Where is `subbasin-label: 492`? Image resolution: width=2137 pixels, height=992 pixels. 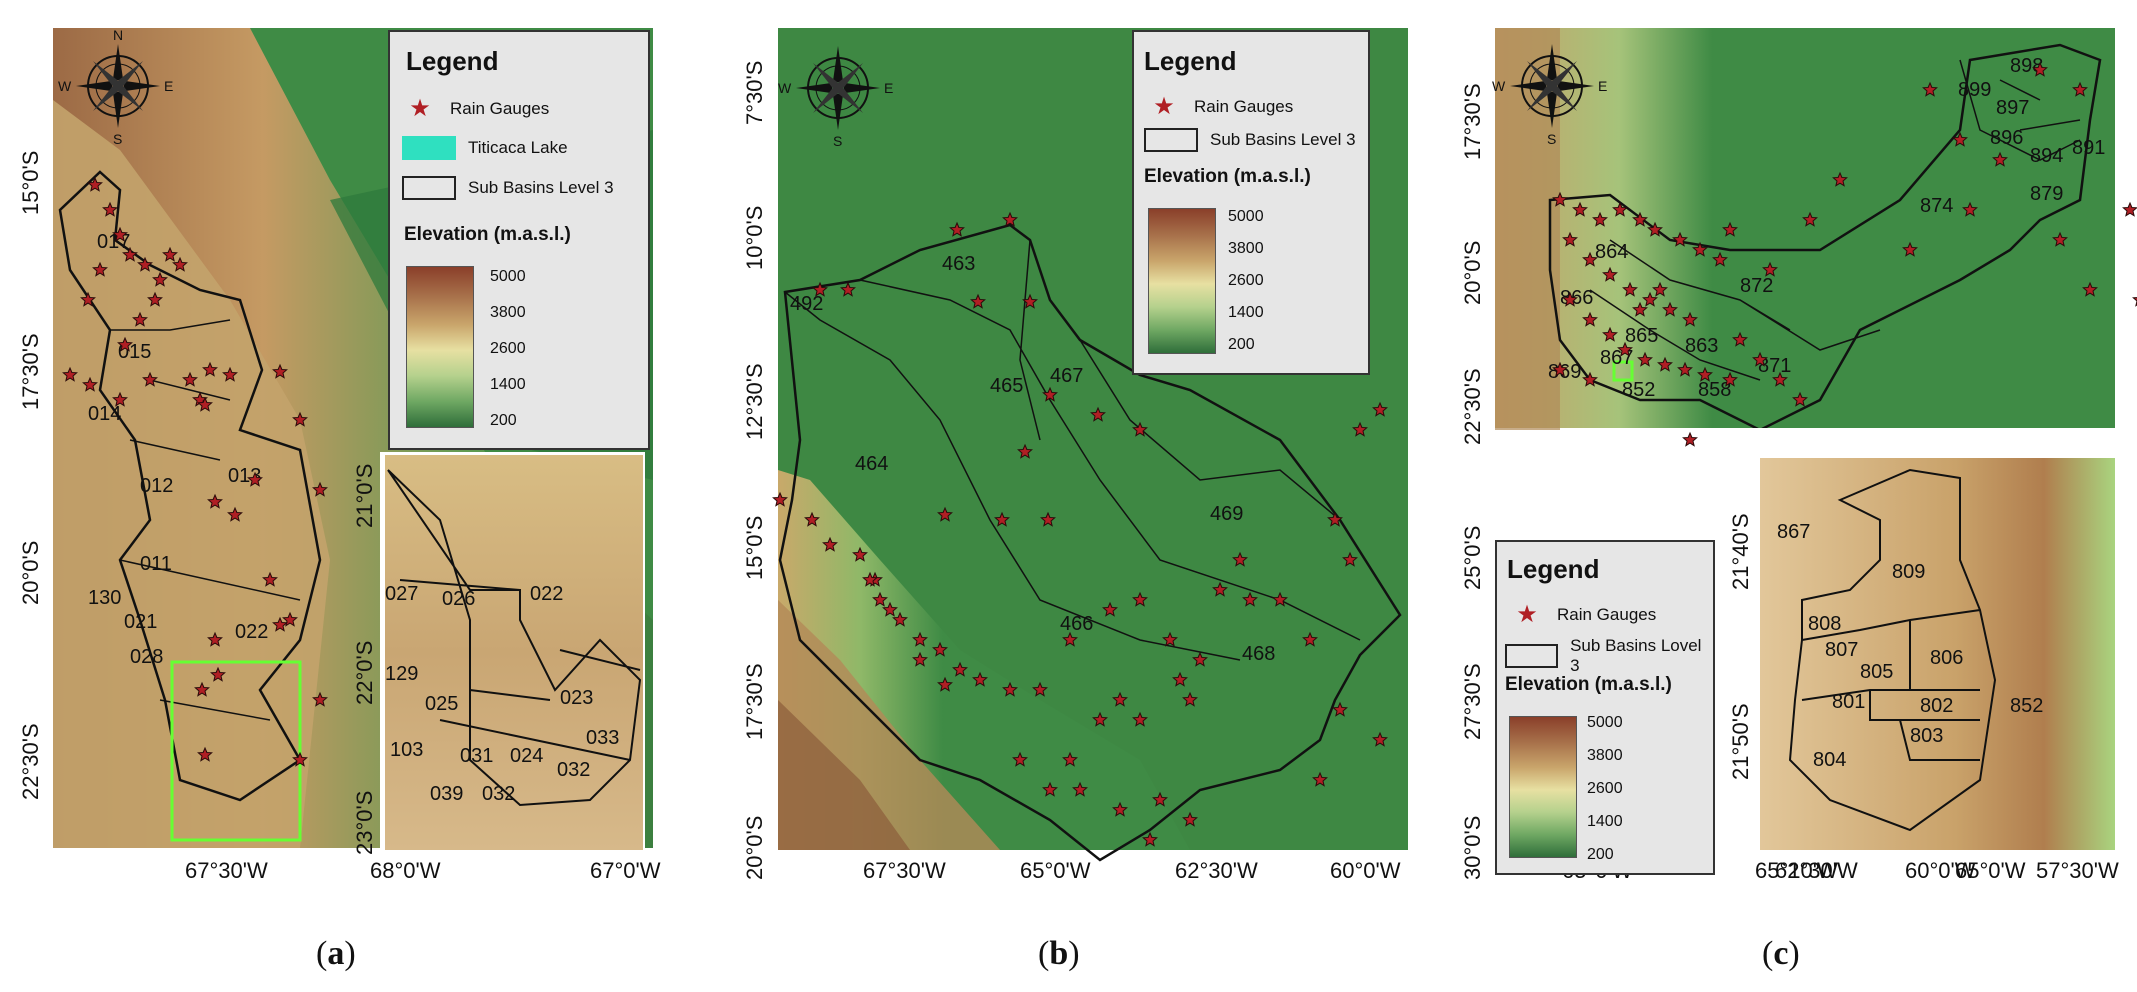 subbasin-label: 492 is located at coordinates (806, 304).